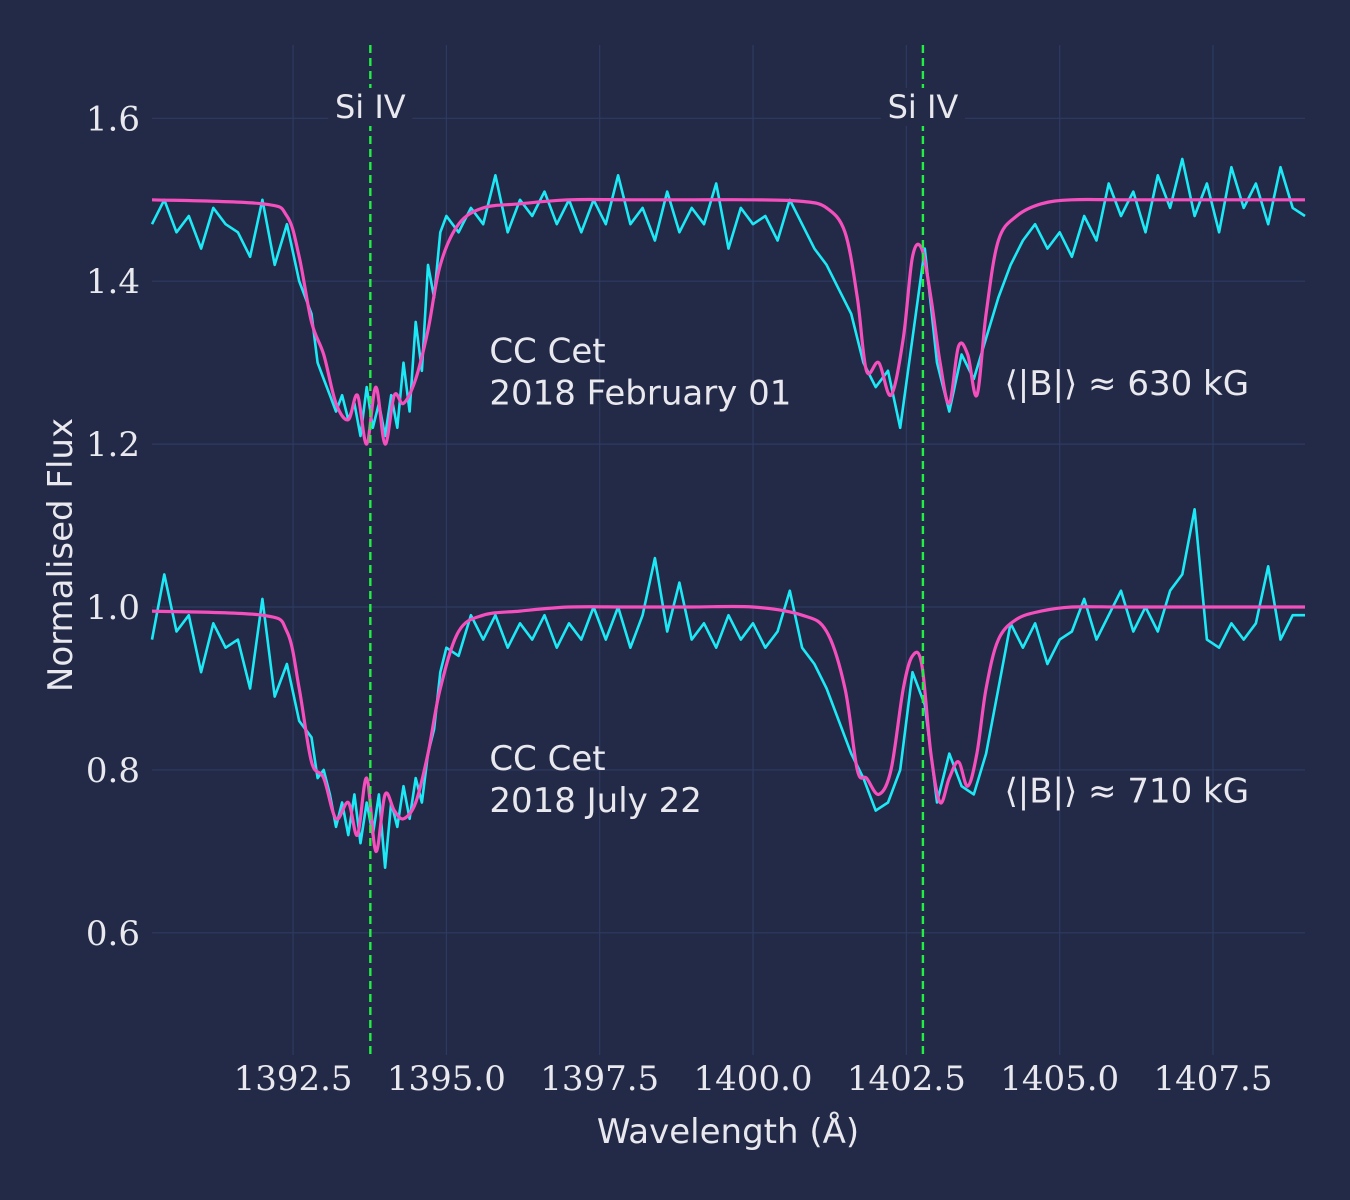 Image resolution: width=1350 pixels, height=1200 pixels. Describe the element at coordinates (113, 934) in the screenshot. I see `y-tick-label: 0.6` at that location.